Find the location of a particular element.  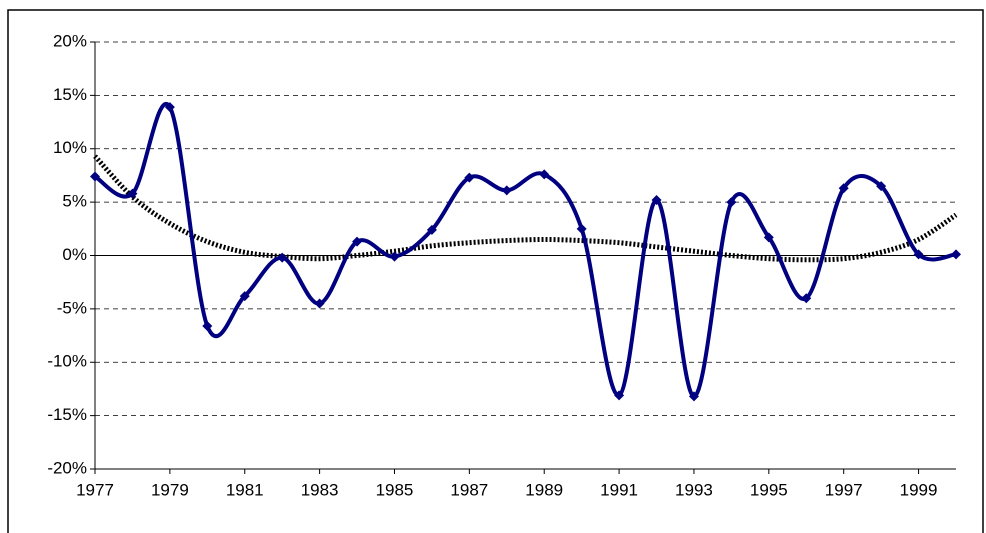

y-tick-label: 15% is located at coordinates (70, 94).